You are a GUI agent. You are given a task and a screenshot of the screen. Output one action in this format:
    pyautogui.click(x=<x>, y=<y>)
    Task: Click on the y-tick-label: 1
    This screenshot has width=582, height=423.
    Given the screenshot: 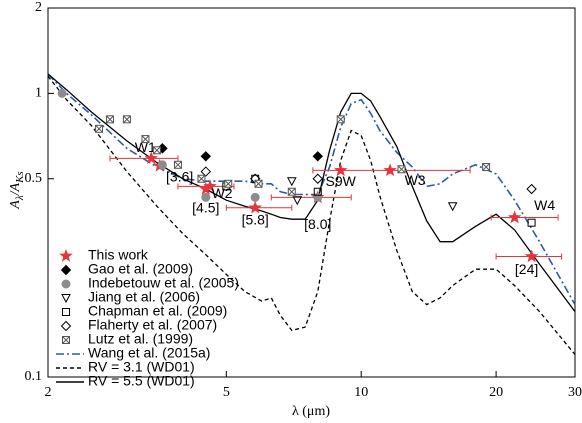 What is the action you would take?
    pyautogui.click(x=38, y=93)
    